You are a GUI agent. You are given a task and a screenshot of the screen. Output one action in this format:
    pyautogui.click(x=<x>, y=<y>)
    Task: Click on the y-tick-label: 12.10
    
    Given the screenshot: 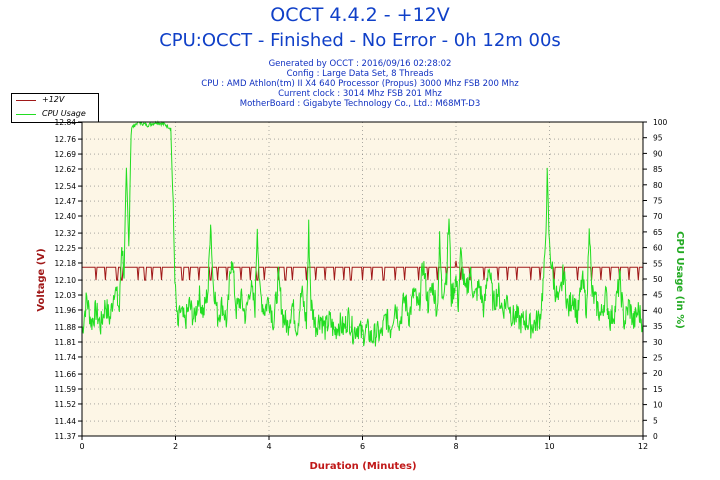 What is the action you would take?
    pyautogui.click(x=66, y=280)
    